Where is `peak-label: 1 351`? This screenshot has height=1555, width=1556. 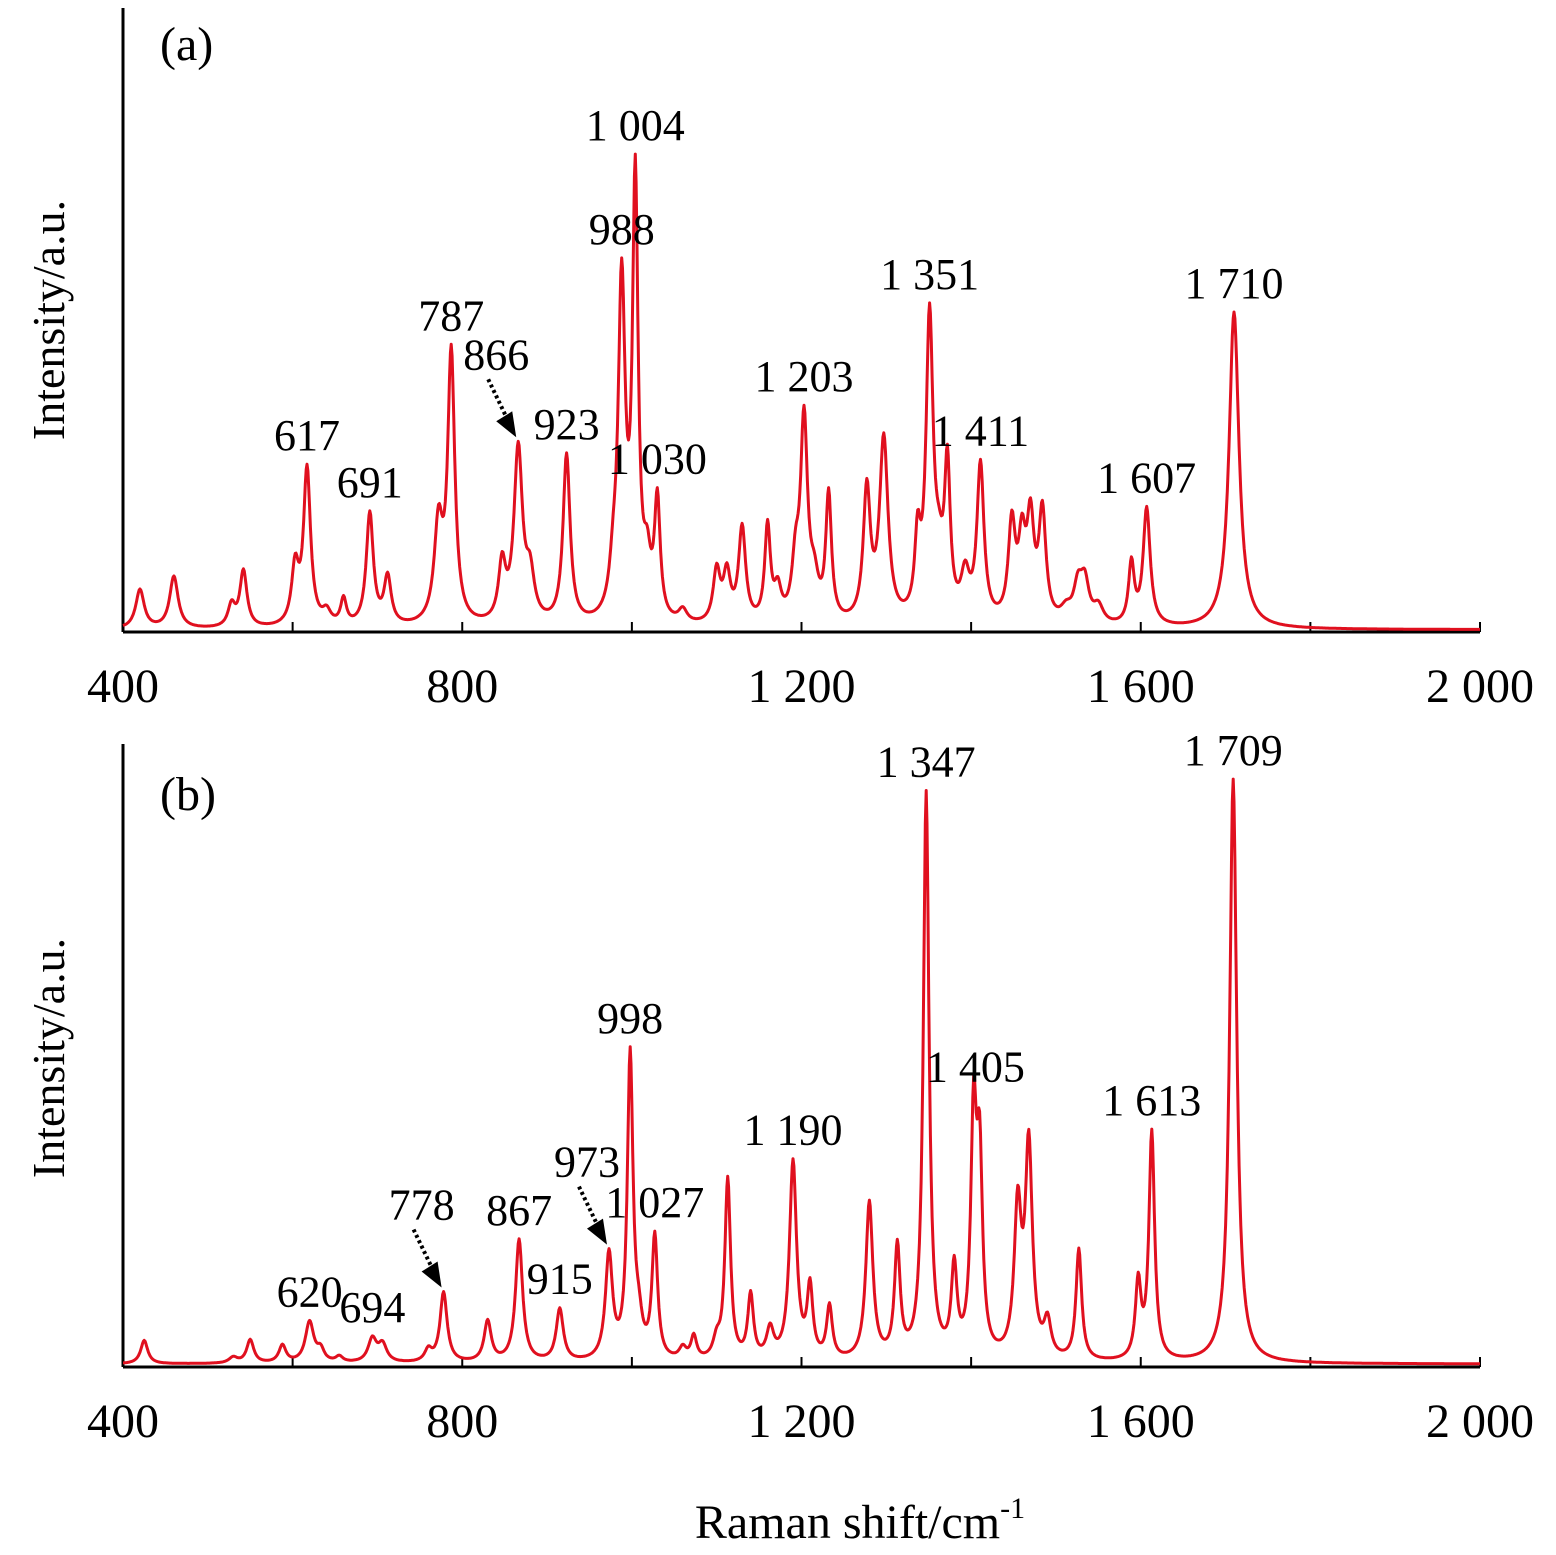 peak-label: 1 351 is located at coordinates (929, 274).